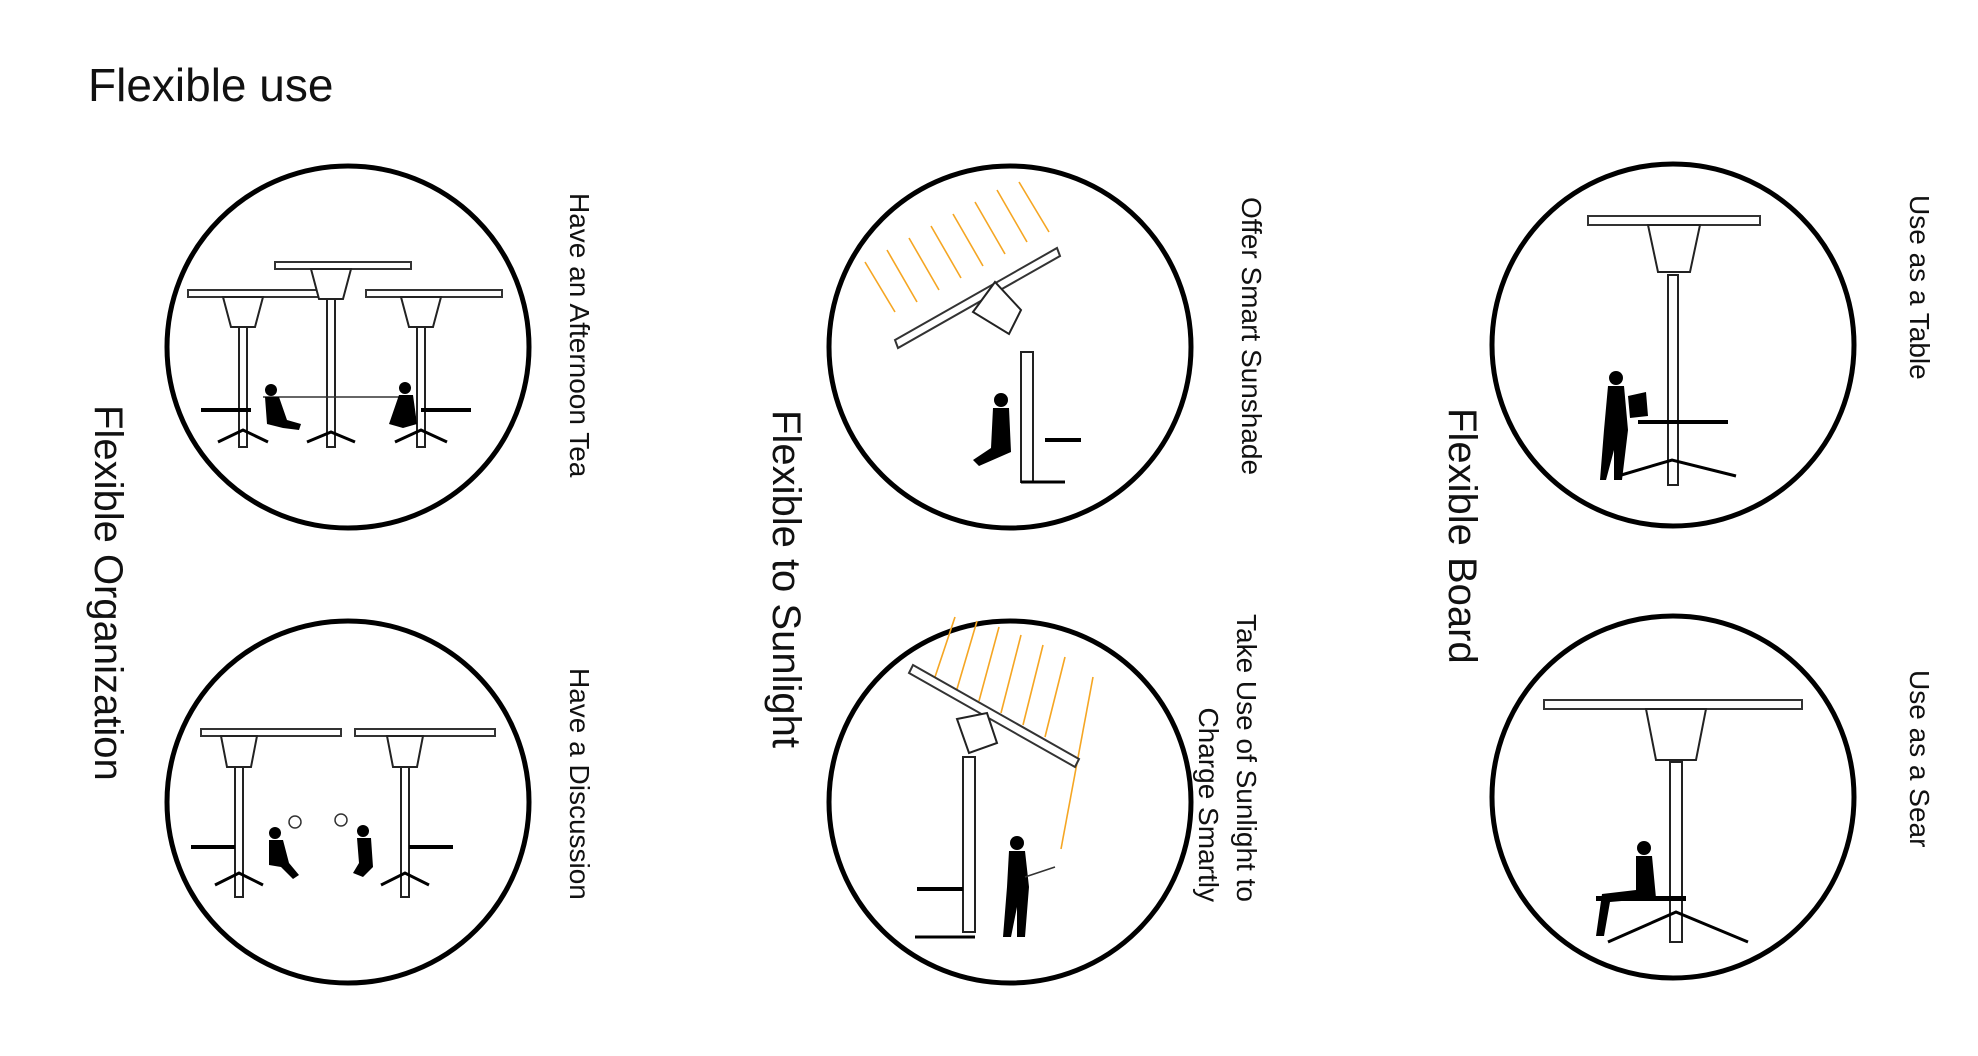 The height and width of the screenshot is (1056, 1978). I want to click on sunshade-illustration, so click(1010, 347).